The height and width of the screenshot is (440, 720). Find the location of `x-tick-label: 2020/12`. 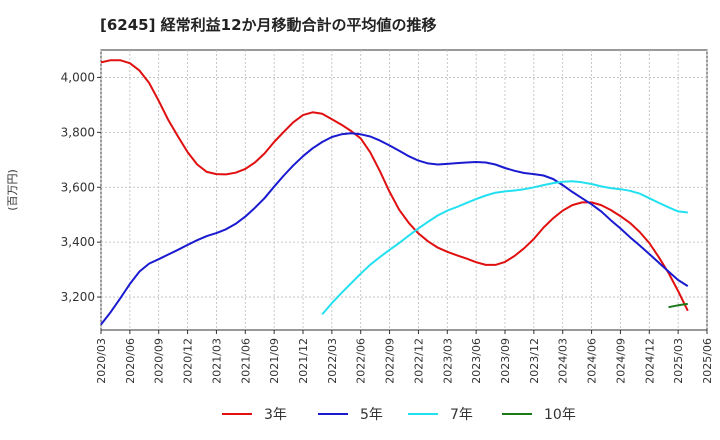

x-tick-label: 2020/12 is located at coordinates (188, 361).